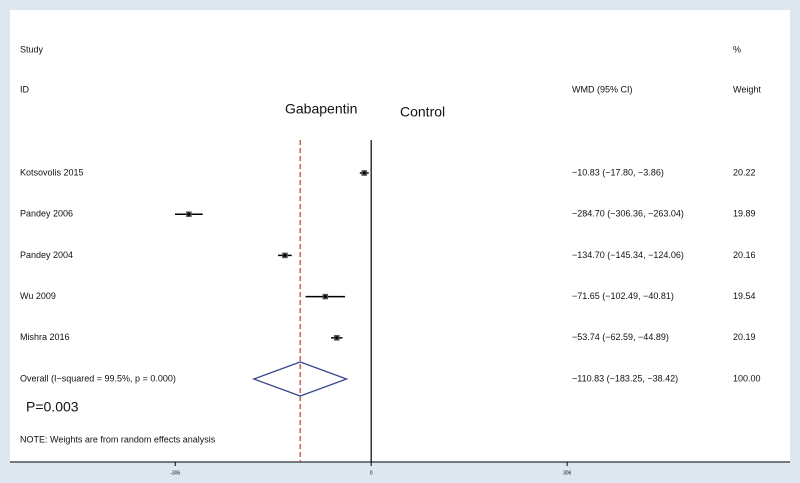 The image size is (800, 483). What do you see at coordinates (747, 89) in the screenshot?
I see `header-weight: Weight` at bounding box center [747, 89].